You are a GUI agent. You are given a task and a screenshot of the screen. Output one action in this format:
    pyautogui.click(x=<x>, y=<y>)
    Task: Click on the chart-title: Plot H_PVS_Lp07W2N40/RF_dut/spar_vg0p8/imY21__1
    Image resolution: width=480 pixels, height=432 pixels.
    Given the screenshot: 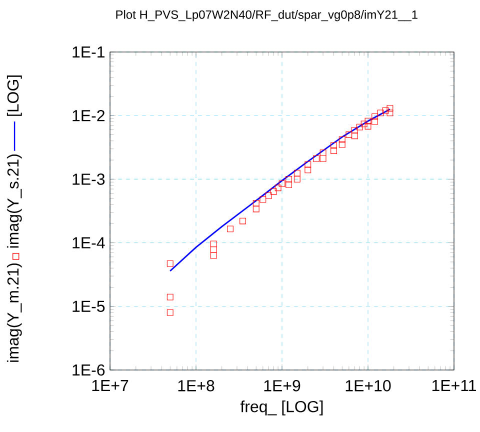 What is the action you would take?
    pyautogui.click(x=267, y=16)
    